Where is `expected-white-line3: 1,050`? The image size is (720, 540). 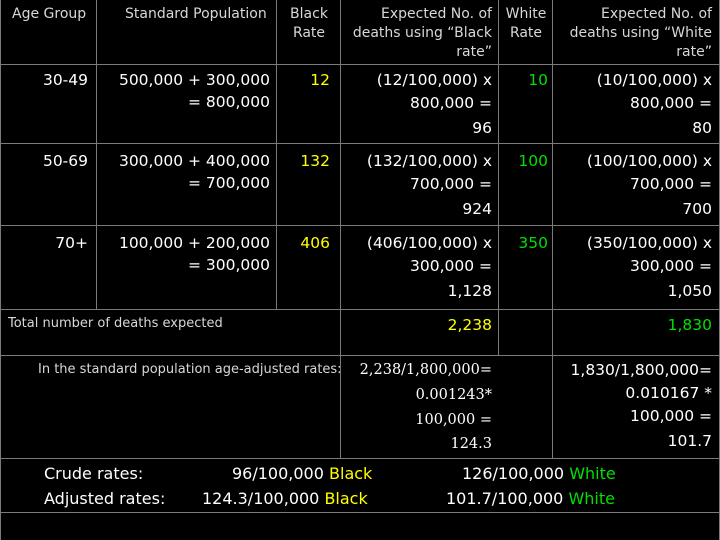
expected-white-line3: 1,050 is located at coordinates (689, 291).